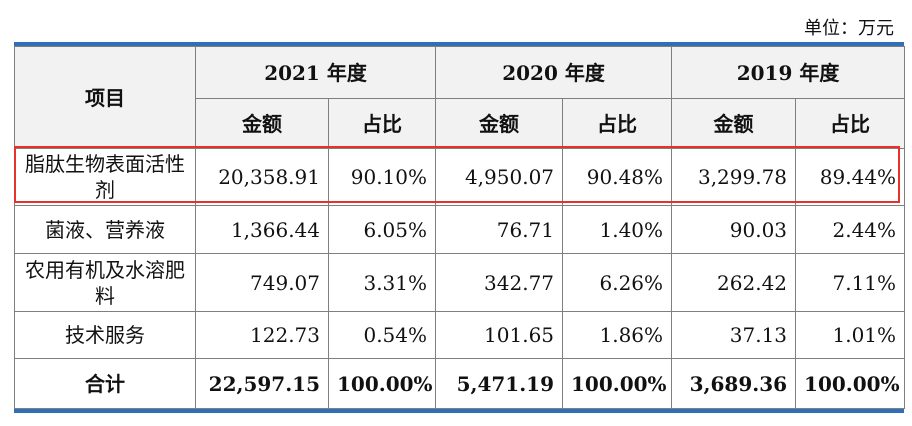 Image resolution: width=912 pixels, height=426 pixels. Describe the element at coordinates (788, 72) in the screenshot. I see `header-year-2019: 2019 年度` at that location.